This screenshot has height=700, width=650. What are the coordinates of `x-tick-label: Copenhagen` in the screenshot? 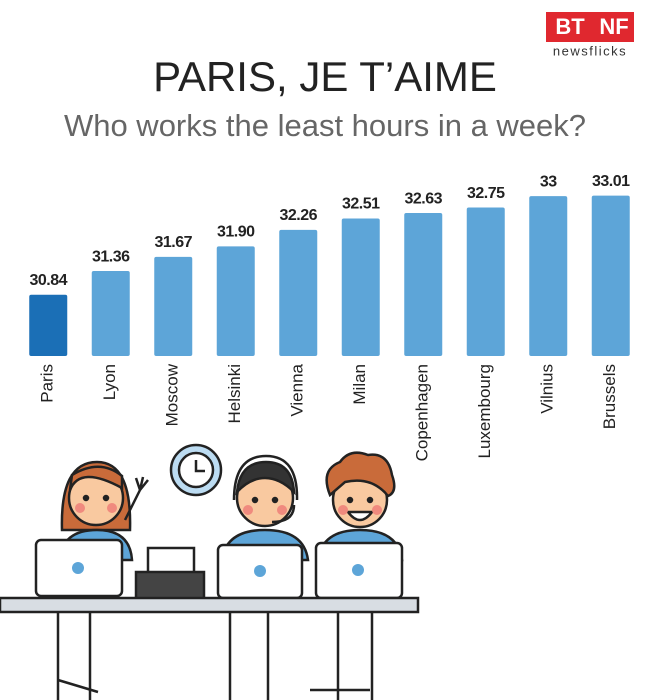 It's located at (422, 412).